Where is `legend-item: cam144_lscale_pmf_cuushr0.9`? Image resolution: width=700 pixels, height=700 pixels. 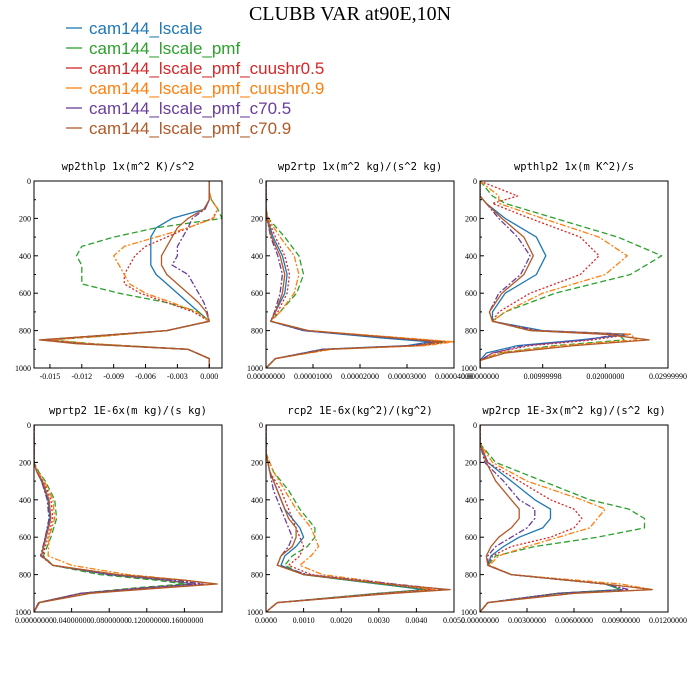 legend-item: cam144_lscale_pmf_cuushr0.9 is located at coordinates (195, 88).